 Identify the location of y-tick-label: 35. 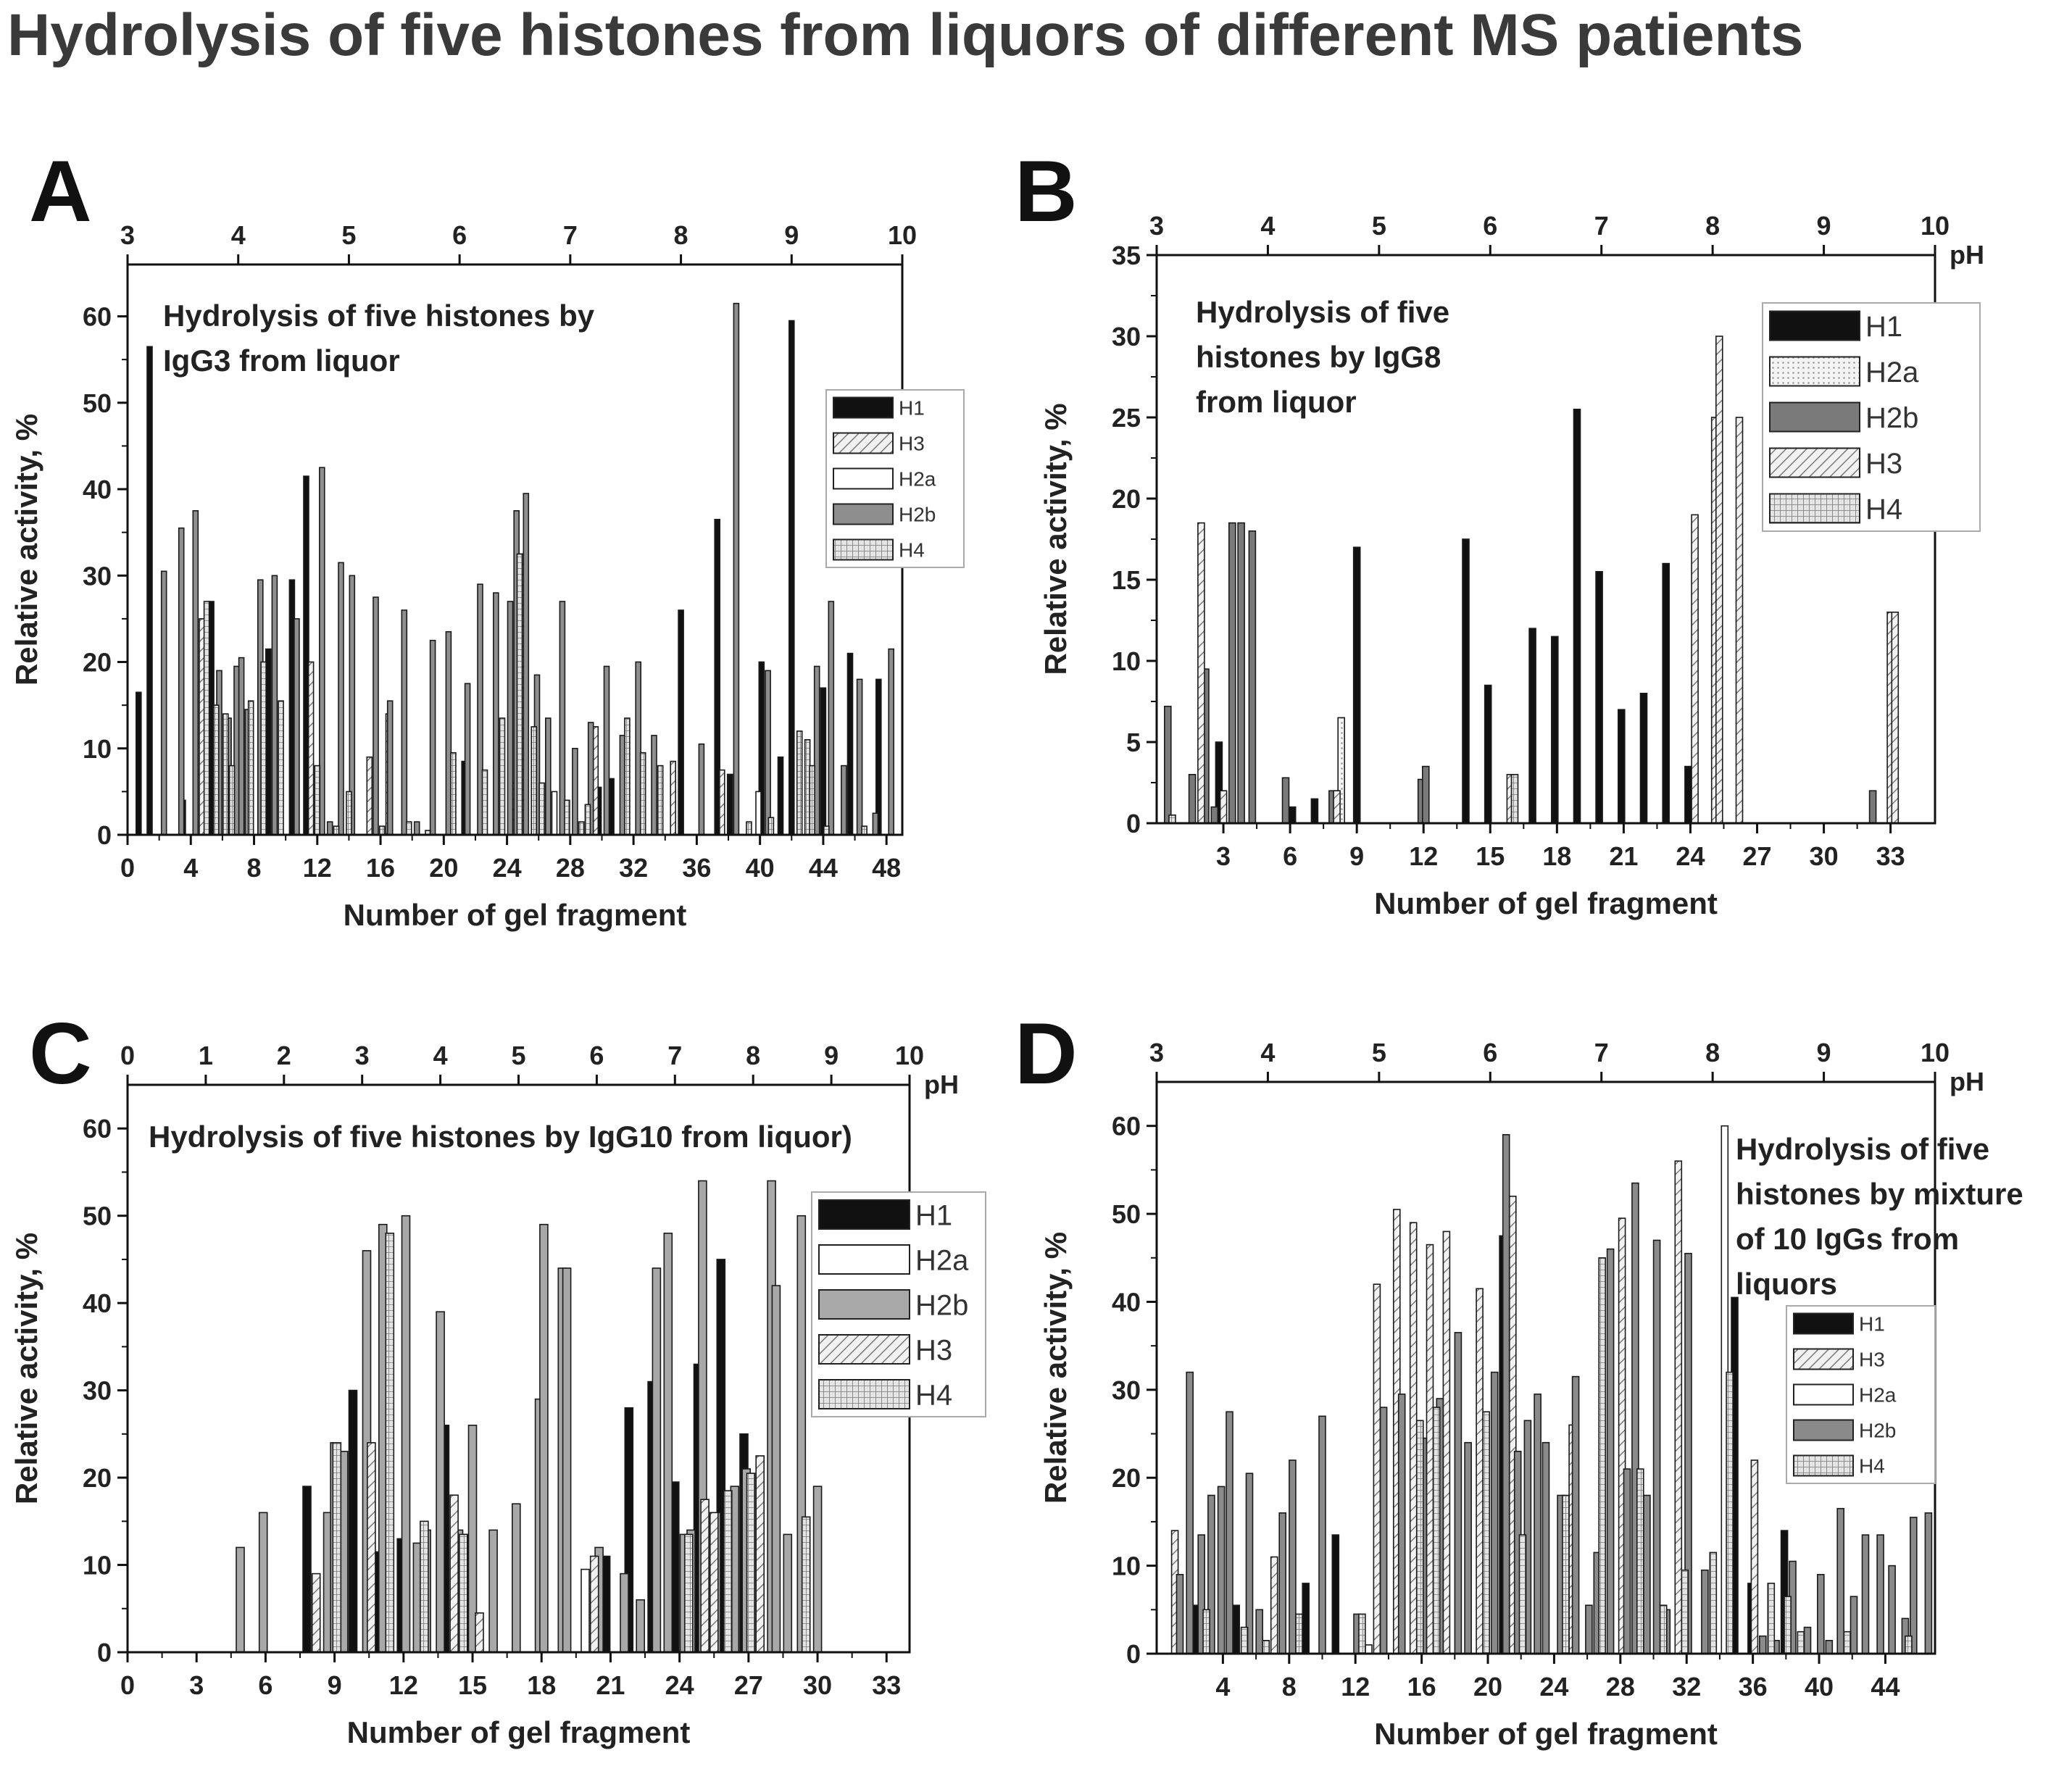
(1126, 255).